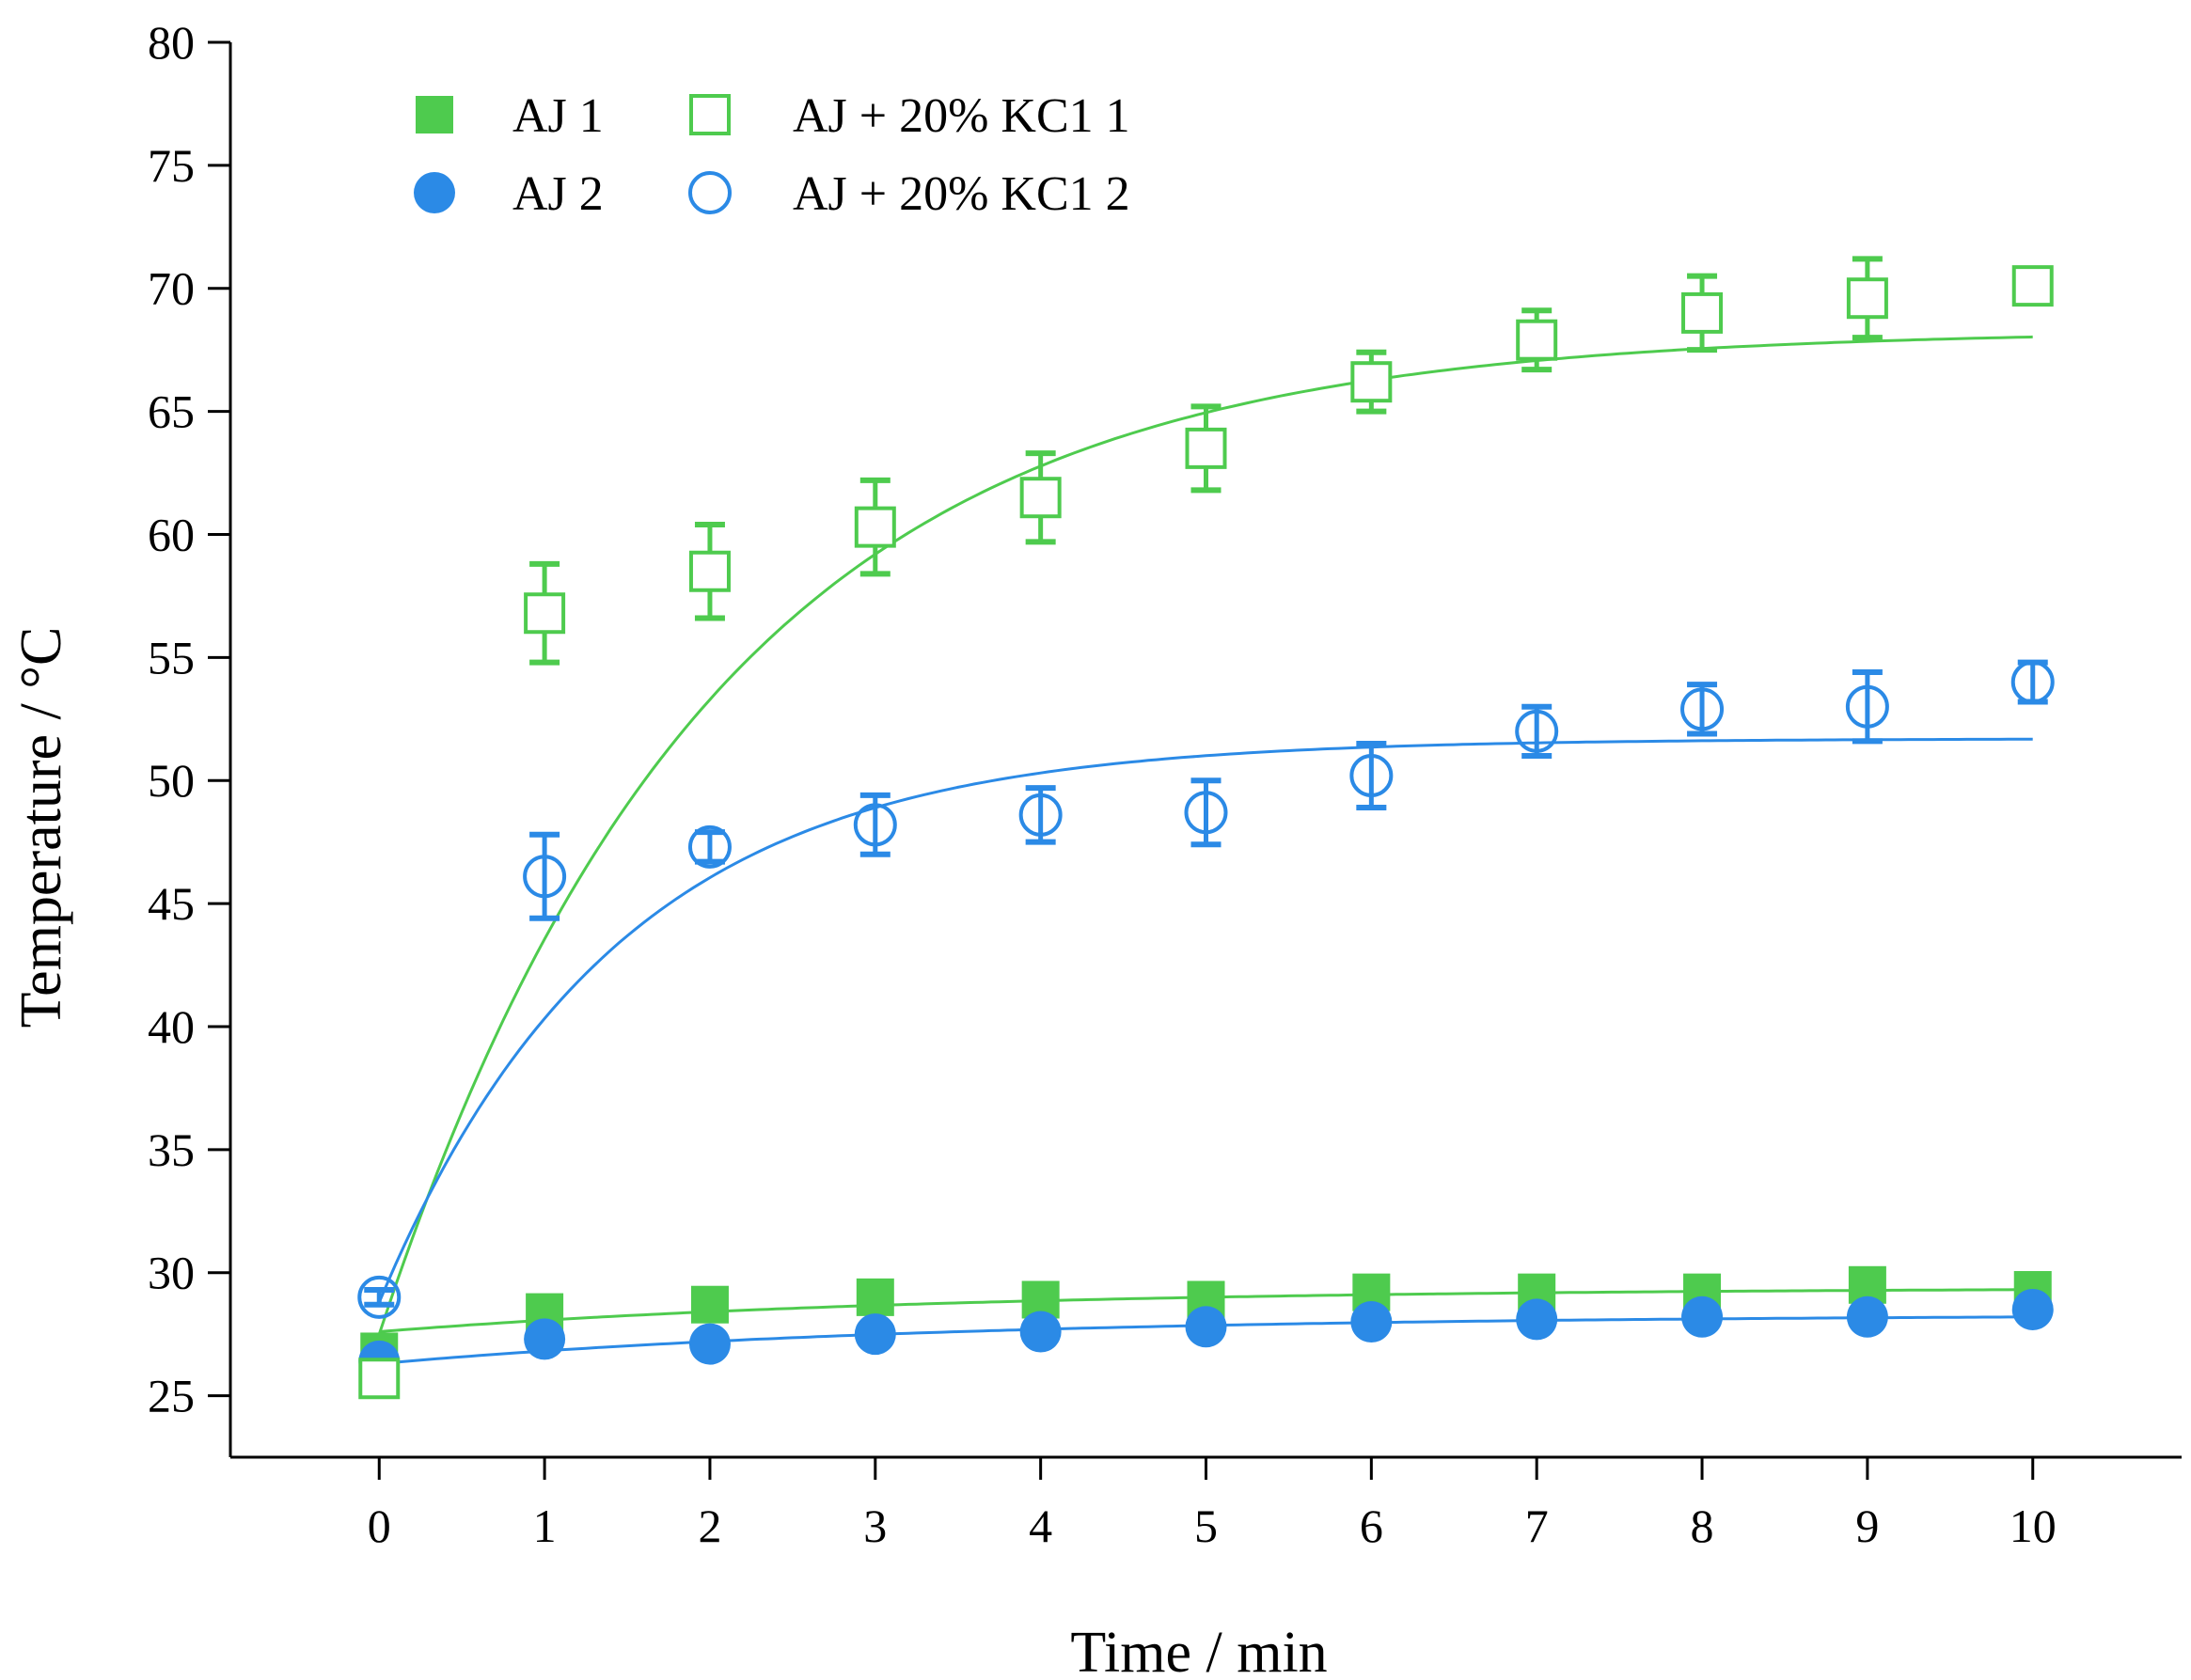 The image size is (2191, 1680). Describe the element at coordinates (171, 1150) in the screenshot. I see `y-tick-label: 35` at that location.